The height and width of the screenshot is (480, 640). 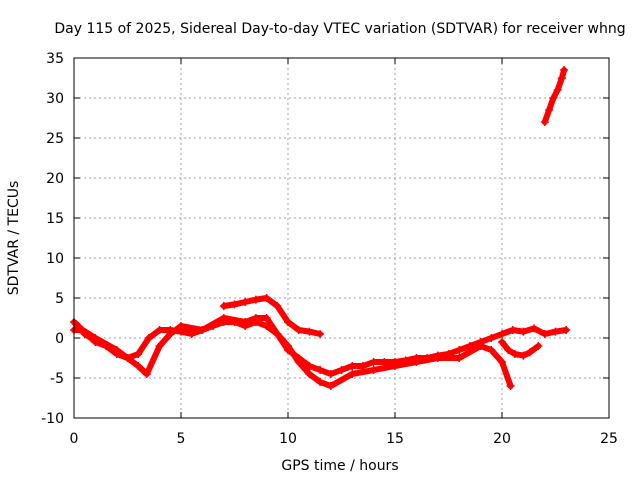 I want to click on y-tick-label: -5, so click(x=57, y=379).